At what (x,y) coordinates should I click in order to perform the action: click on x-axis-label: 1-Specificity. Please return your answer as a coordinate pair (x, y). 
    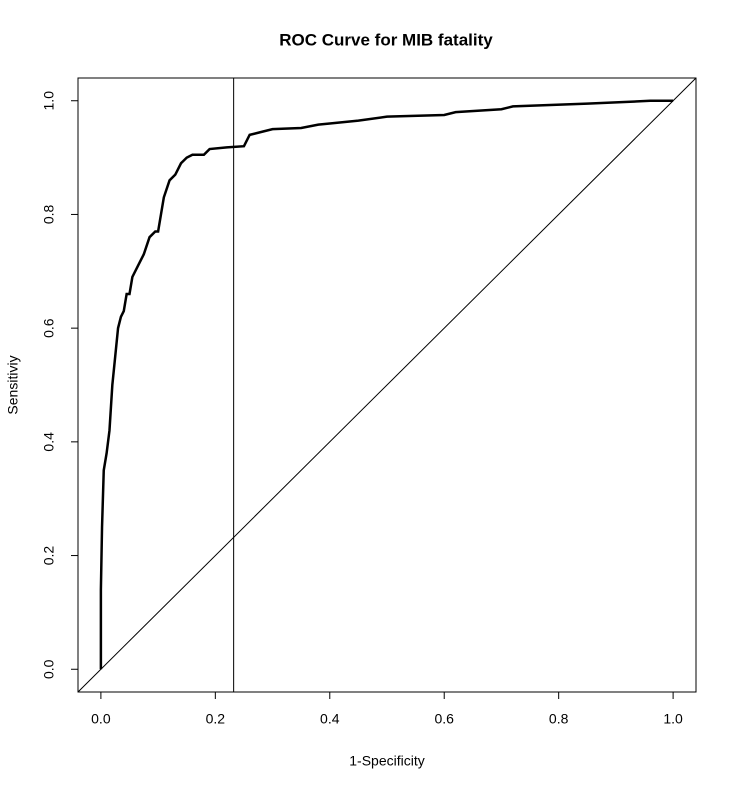
    Looking at the image, I should click on (386, 761).